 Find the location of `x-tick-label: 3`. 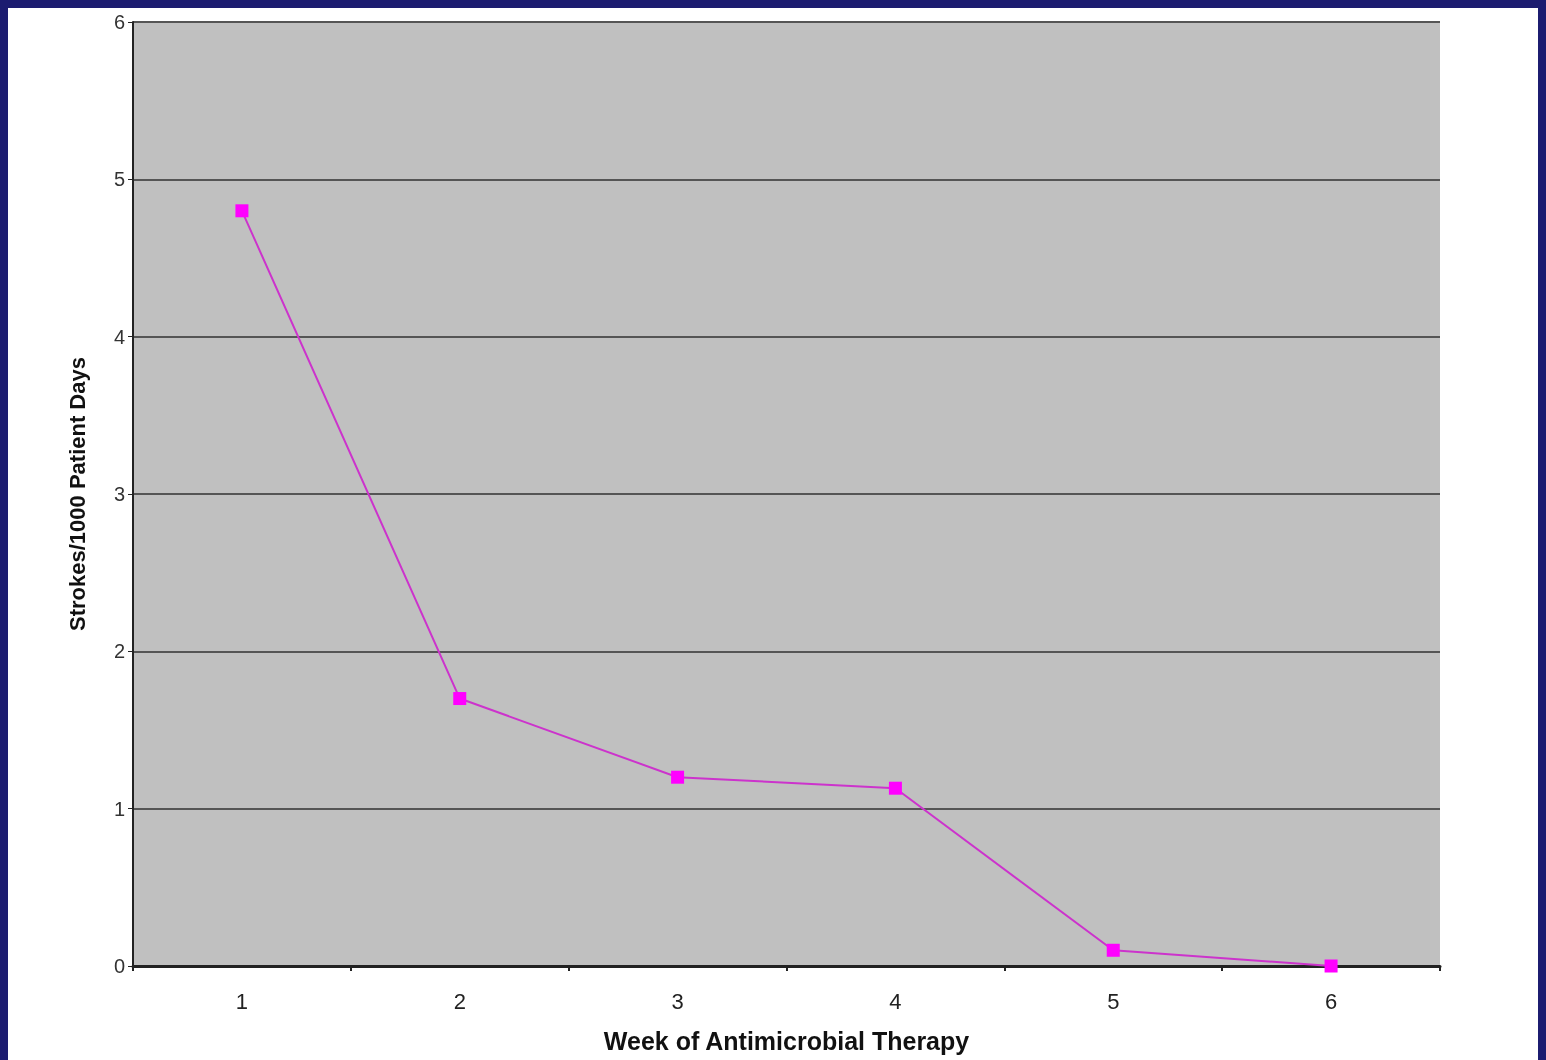

x-tick-label: 3 is located at coordinates (677, 1001).